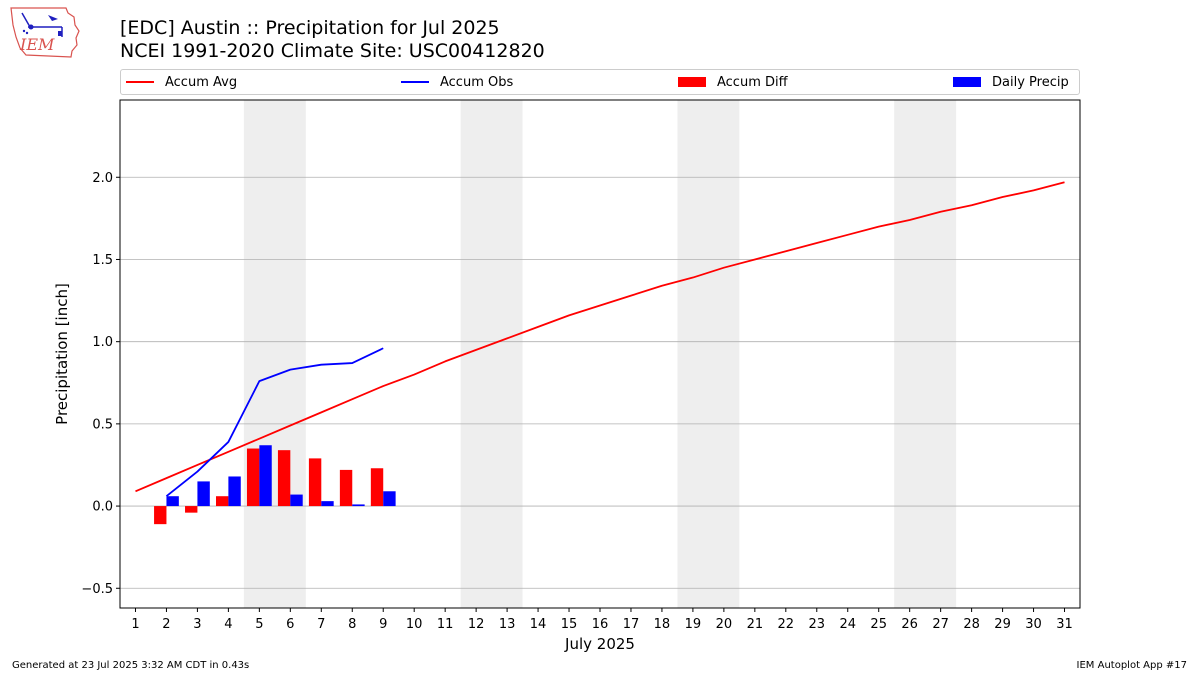 The image size is (1200, 675). I want to click on legend-item-accum-obs: Accum Obs, so click(457, 82).